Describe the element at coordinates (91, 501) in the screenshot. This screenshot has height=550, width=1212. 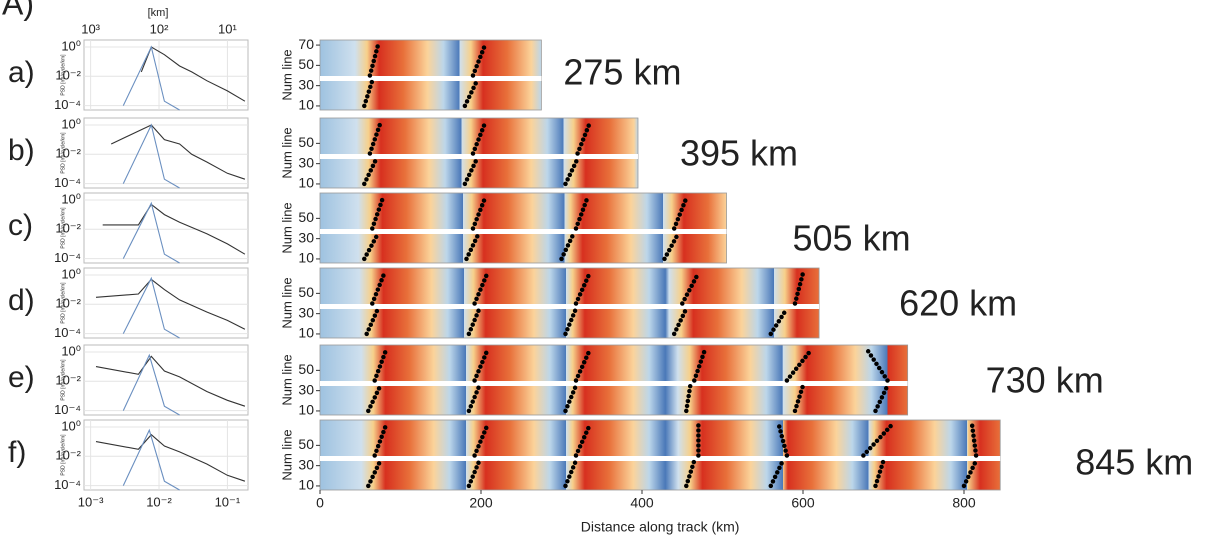
I see `x-tick-label: 10⁻³` at that location.